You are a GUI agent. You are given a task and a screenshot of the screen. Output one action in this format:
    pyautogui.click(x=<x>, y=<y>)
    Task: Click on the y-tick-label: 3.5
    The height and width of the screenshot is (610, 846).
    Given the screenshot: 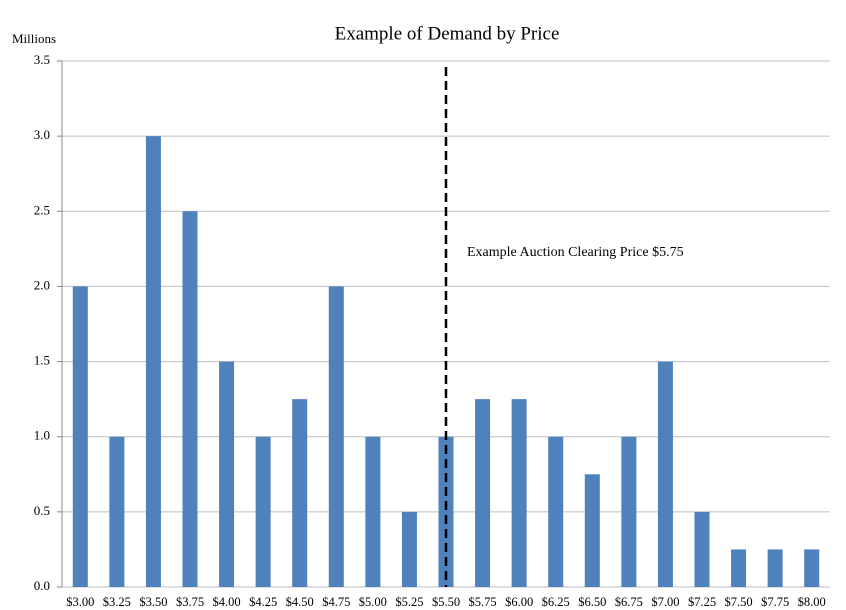 What is the action you would take?
    pyautogui.click(x=42, y=59)
    